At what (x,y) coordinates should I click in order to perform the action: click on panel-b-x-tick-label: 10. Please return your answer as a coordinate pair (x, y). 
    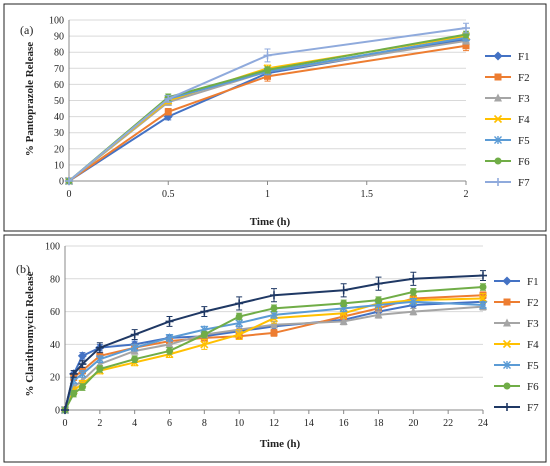
    Looking at the image, I should click on (239, 423).